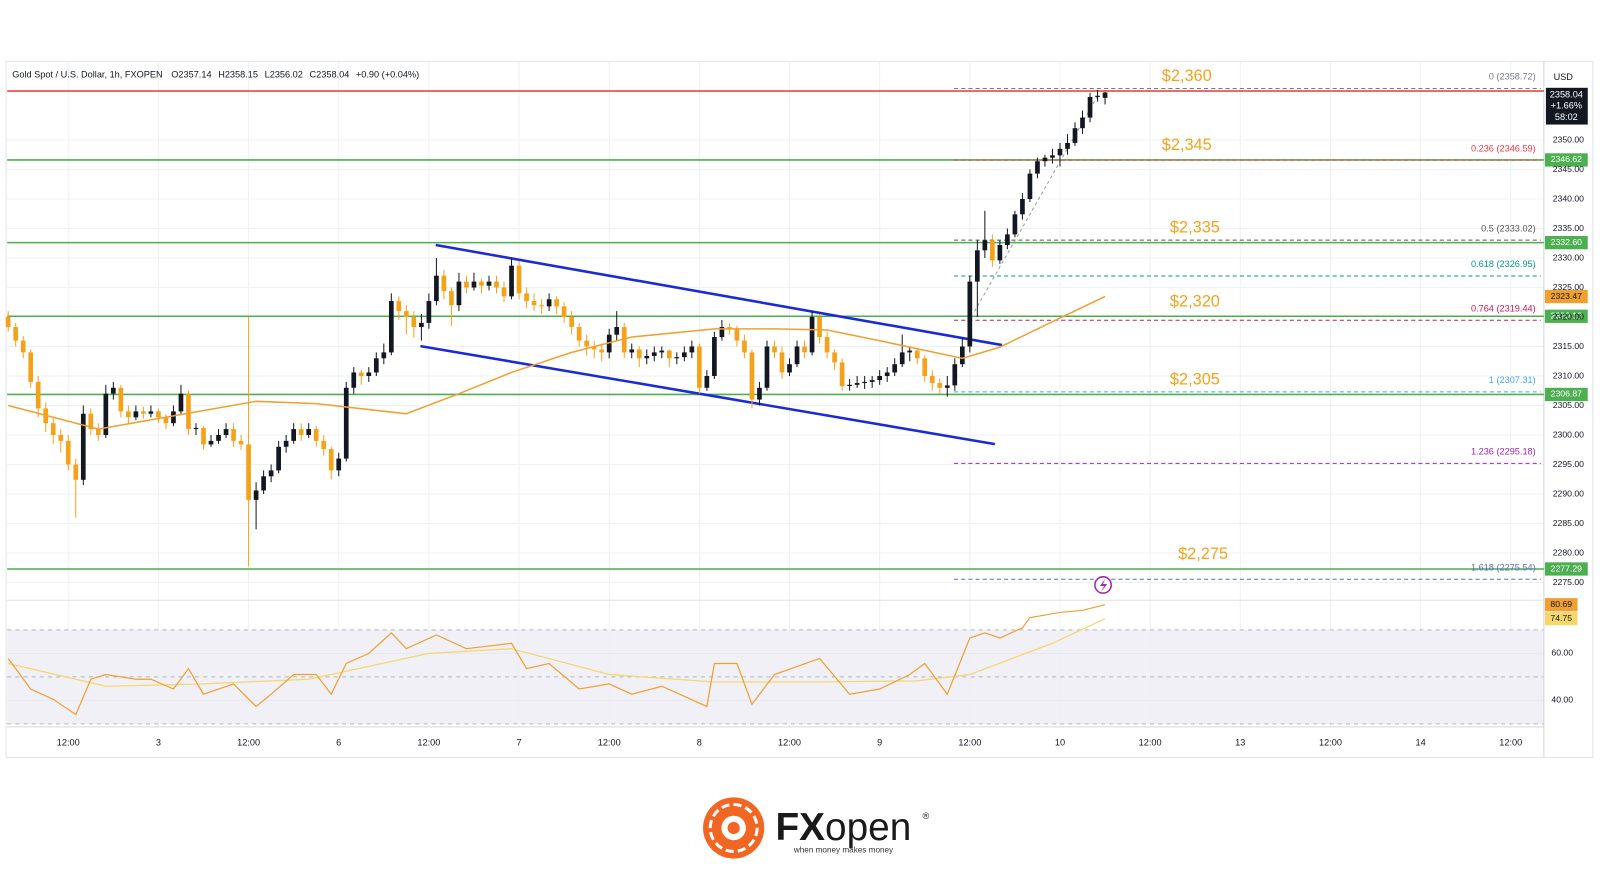 The image size is (1600, 879). What do you see at coordinates (1568, 493) in the screenshot?
I see `y-tick-label: 2290.00` at bounding box center [1568, 493].